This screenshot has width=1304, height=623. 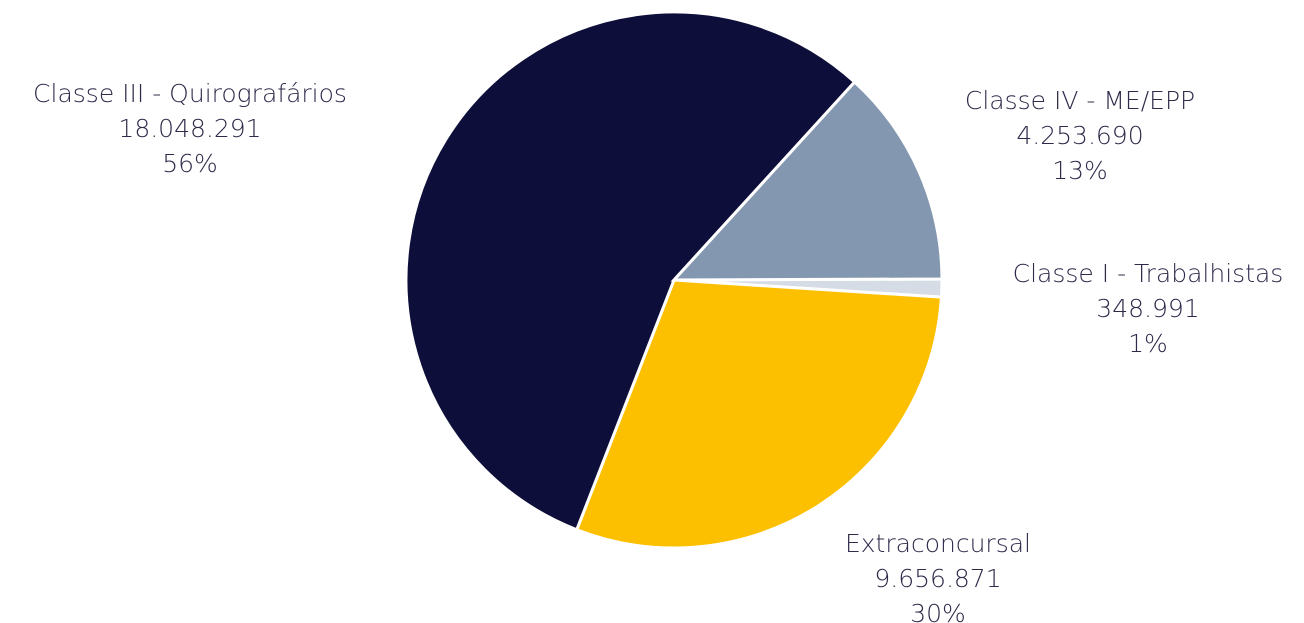 What do you see at coordinates (1080, 170) in the screenshot?
I see `slice-label-percent: 13%` at bounding box center [1080, 170].